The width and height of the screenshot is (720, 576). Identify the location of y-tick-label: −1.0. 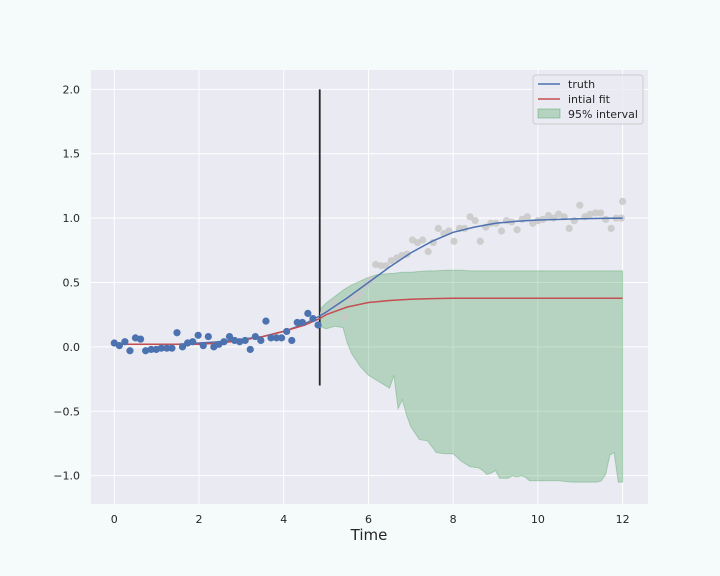
(66, 476).